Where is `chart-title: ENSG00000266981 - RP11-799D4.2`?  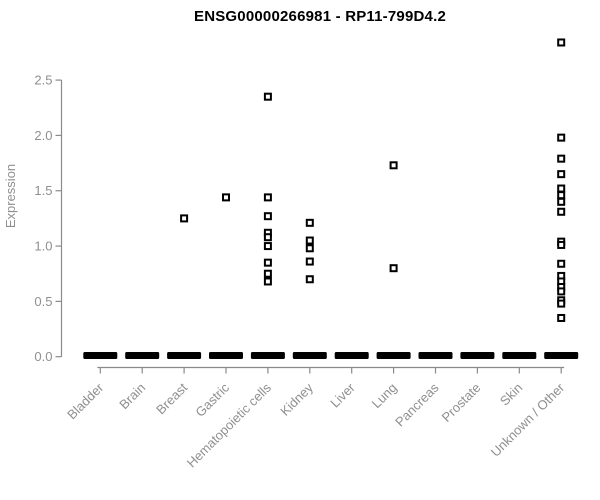
chart-title: ENSG00000266981 - RP11-799D4.2 is located at coordinates (319, 16).